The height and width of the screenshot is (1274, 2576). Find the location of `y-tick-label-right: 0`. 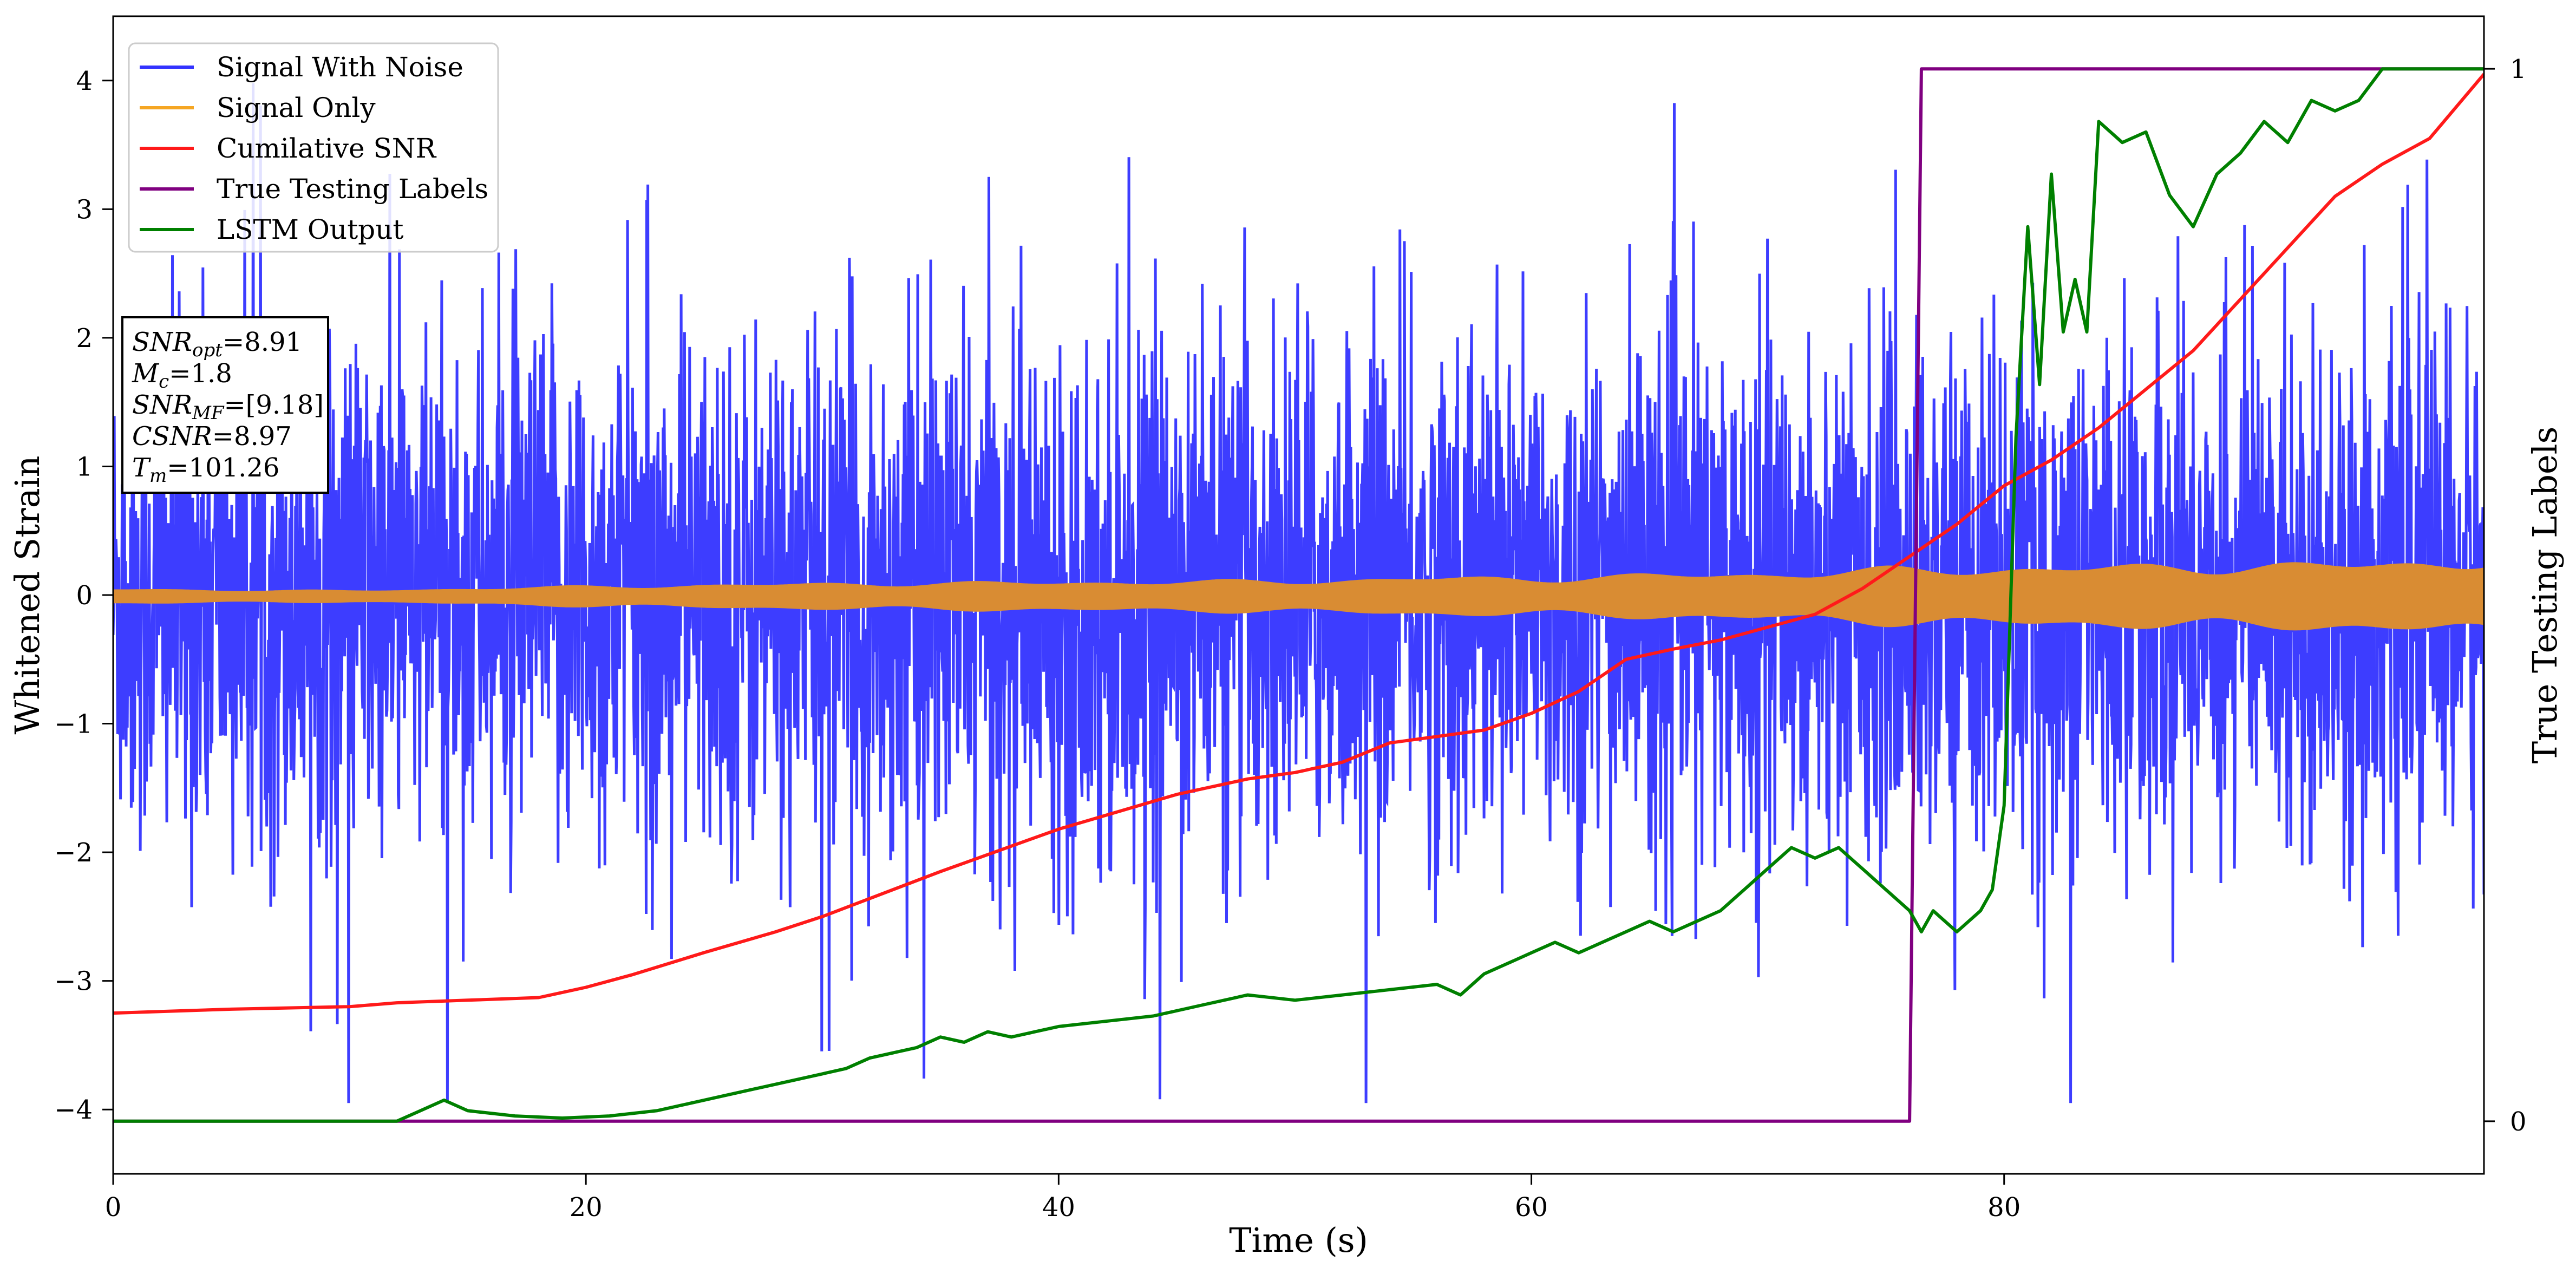

y-tick-label-right: 0 is located at coordinates (2519, 1122).